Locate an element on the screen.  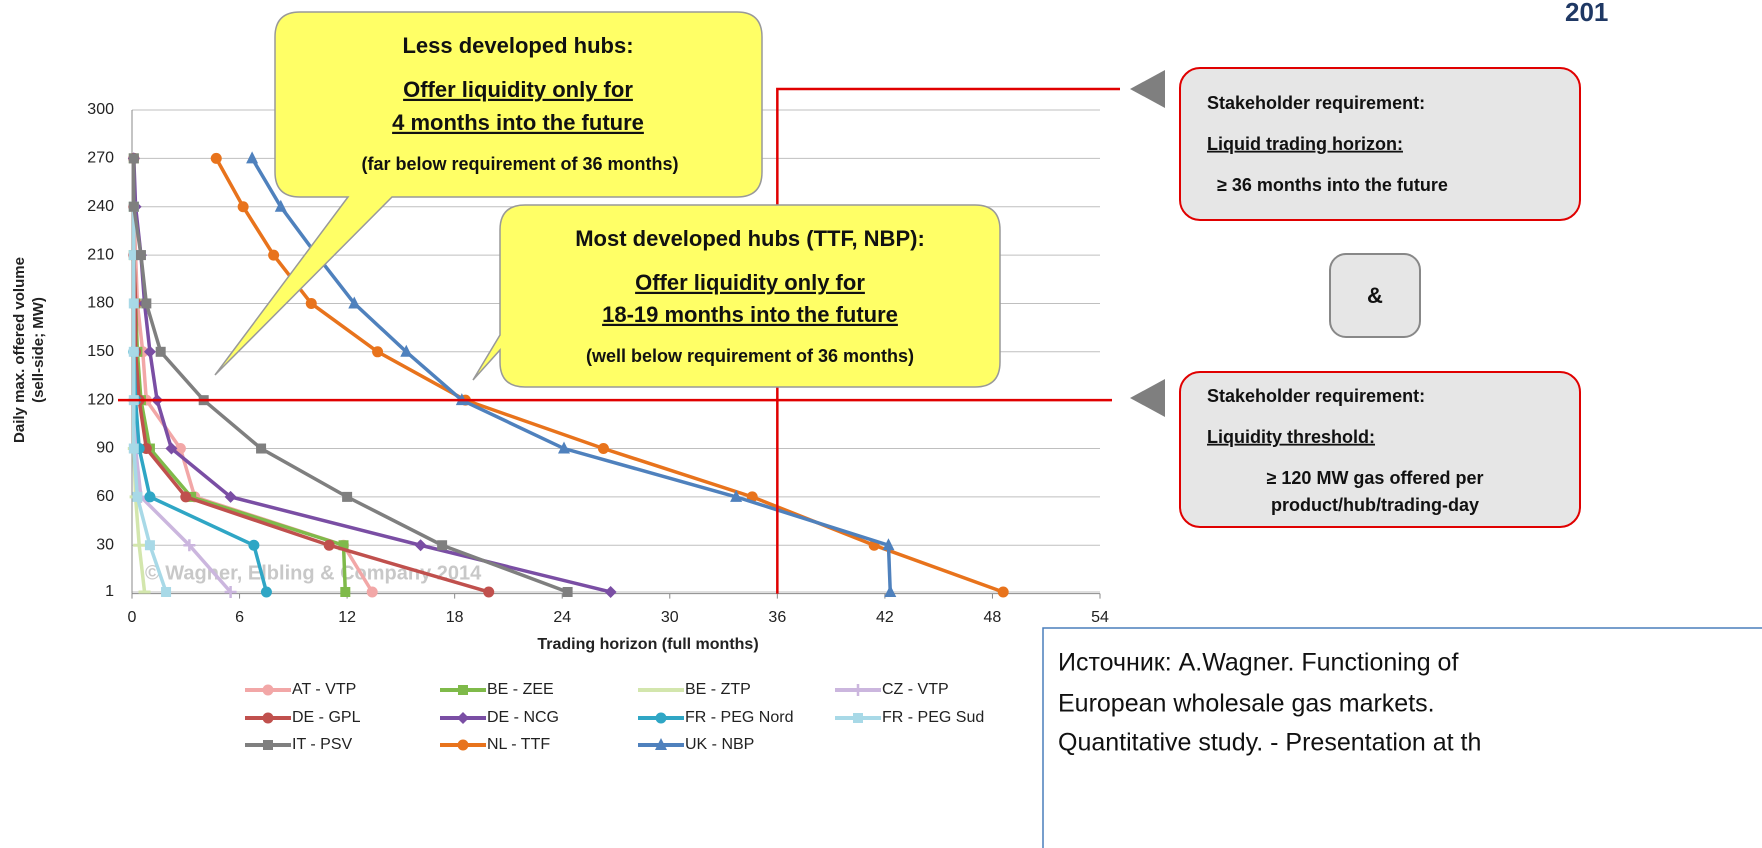
requirement-label: Liquidity threshold: is located at coordinates (1291, 437).